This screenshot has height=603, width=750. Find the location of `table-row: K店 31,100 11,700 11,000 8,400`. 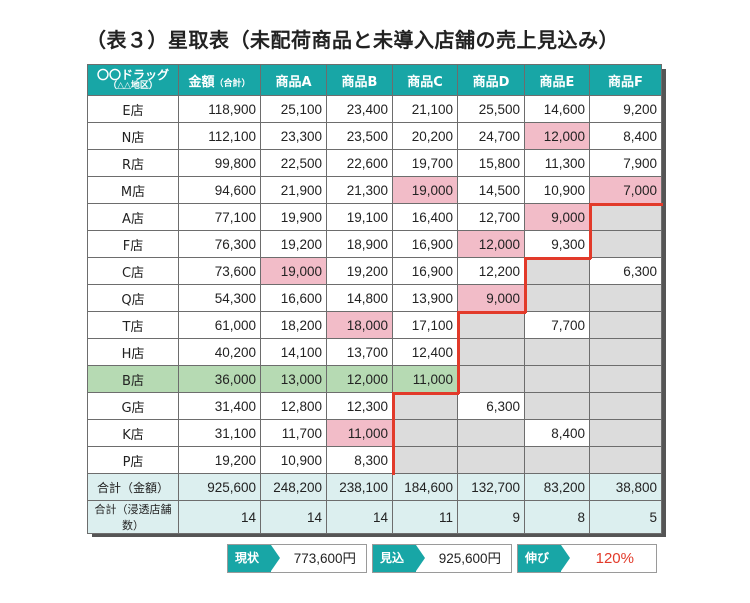

table-row: K店 31,100 11,700 11,000 8,400 is located at coordinates (374, 433).